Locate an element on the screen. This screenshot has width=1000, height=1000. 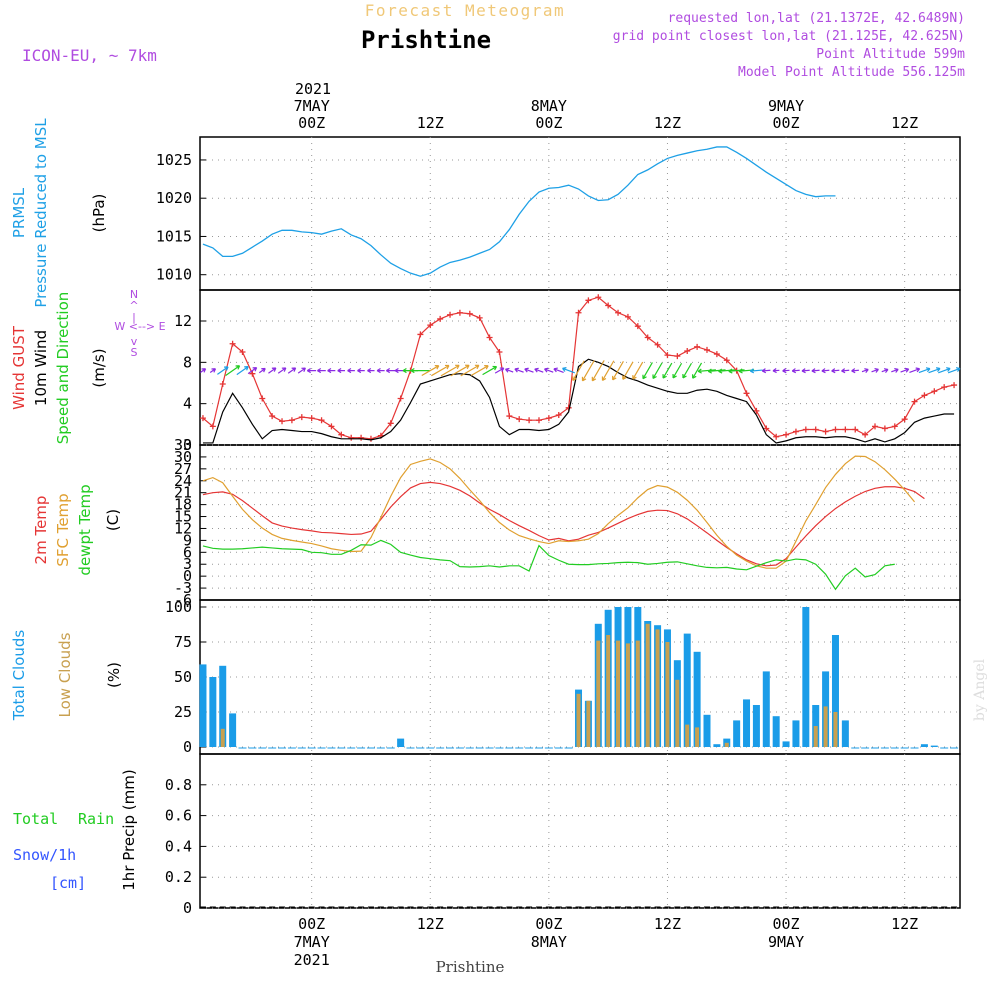
compass-down: v is located at coordinates (134, 341).